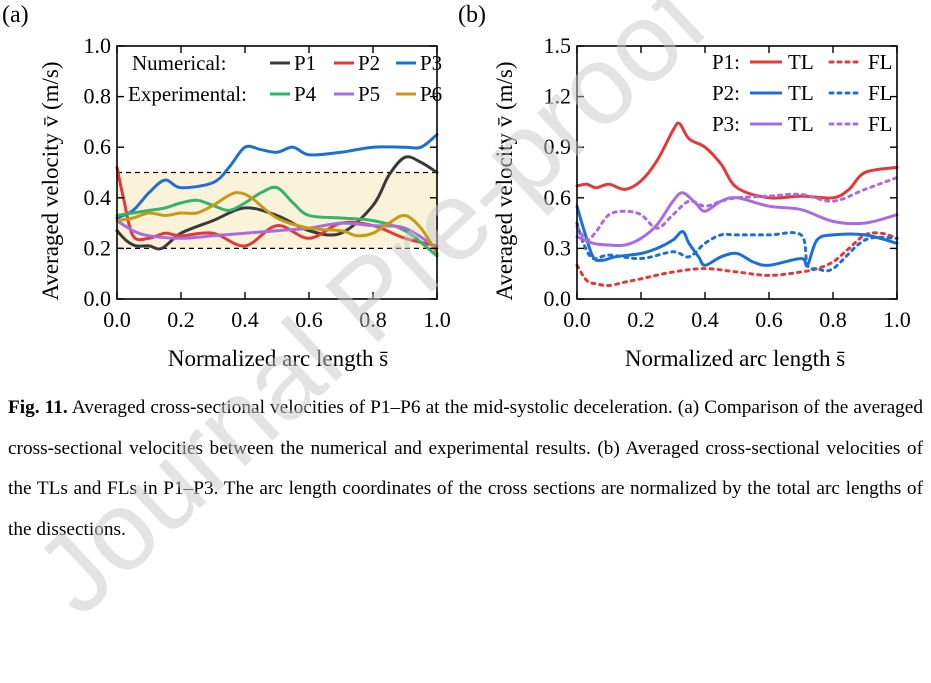 Image resolution: width=931 pixels, height=683 pixels. I want to click on series-line-p5, so click(277, 234).